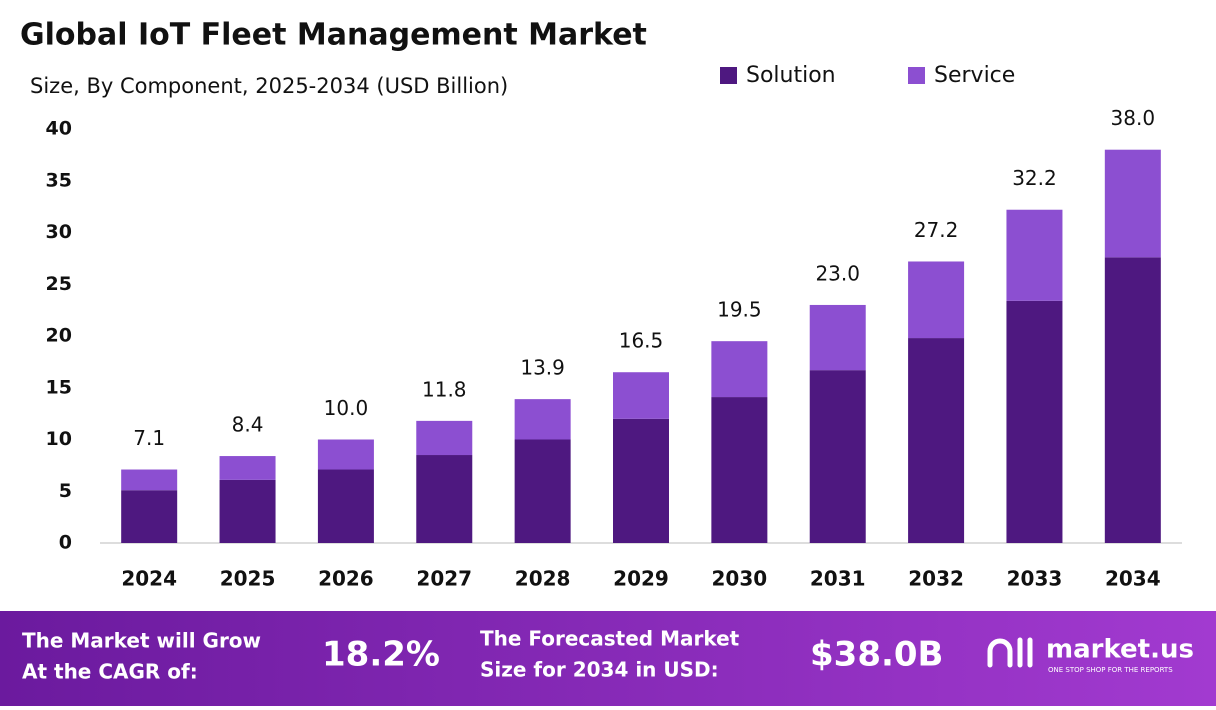 The image size is (1216, 710). What do you see at coordinates (837, 273) in the screenshot?
I see `value-label: 23.0` at bounding box center [837, 273].